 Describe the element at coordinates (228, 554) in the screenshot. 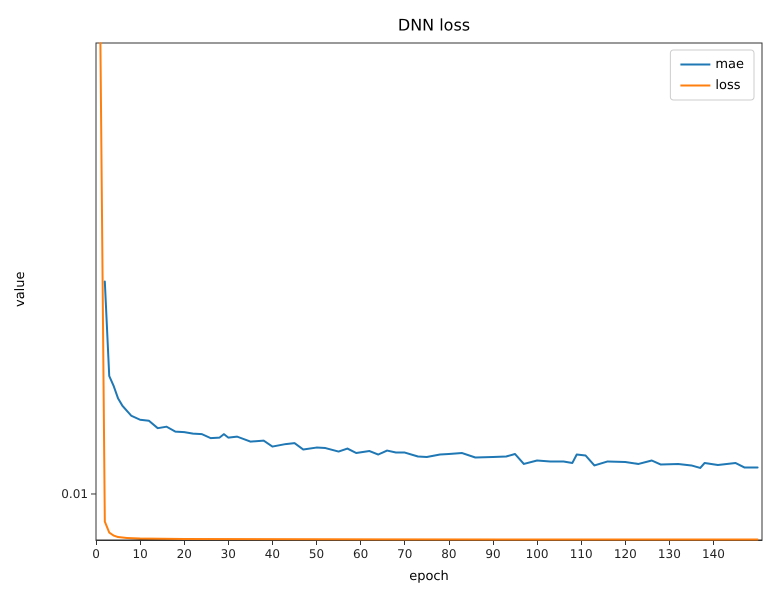

I see `x-tick-label: 30` at that location.